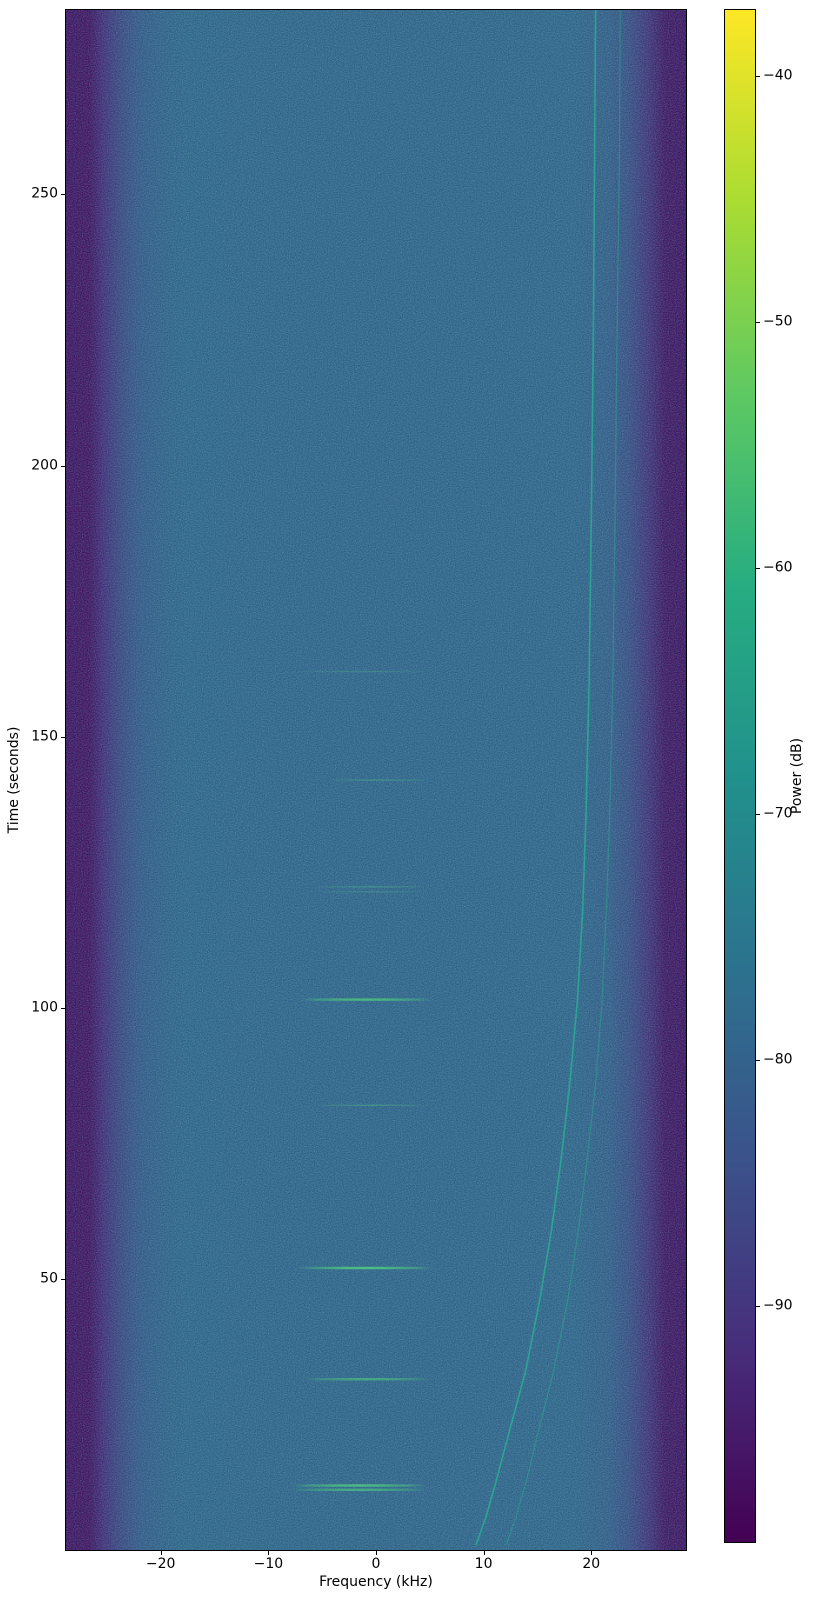 Image resolution: width=823 pixels, height=1603 pixels. I want to click on y-tick-label: 50, so click(49, 1278).